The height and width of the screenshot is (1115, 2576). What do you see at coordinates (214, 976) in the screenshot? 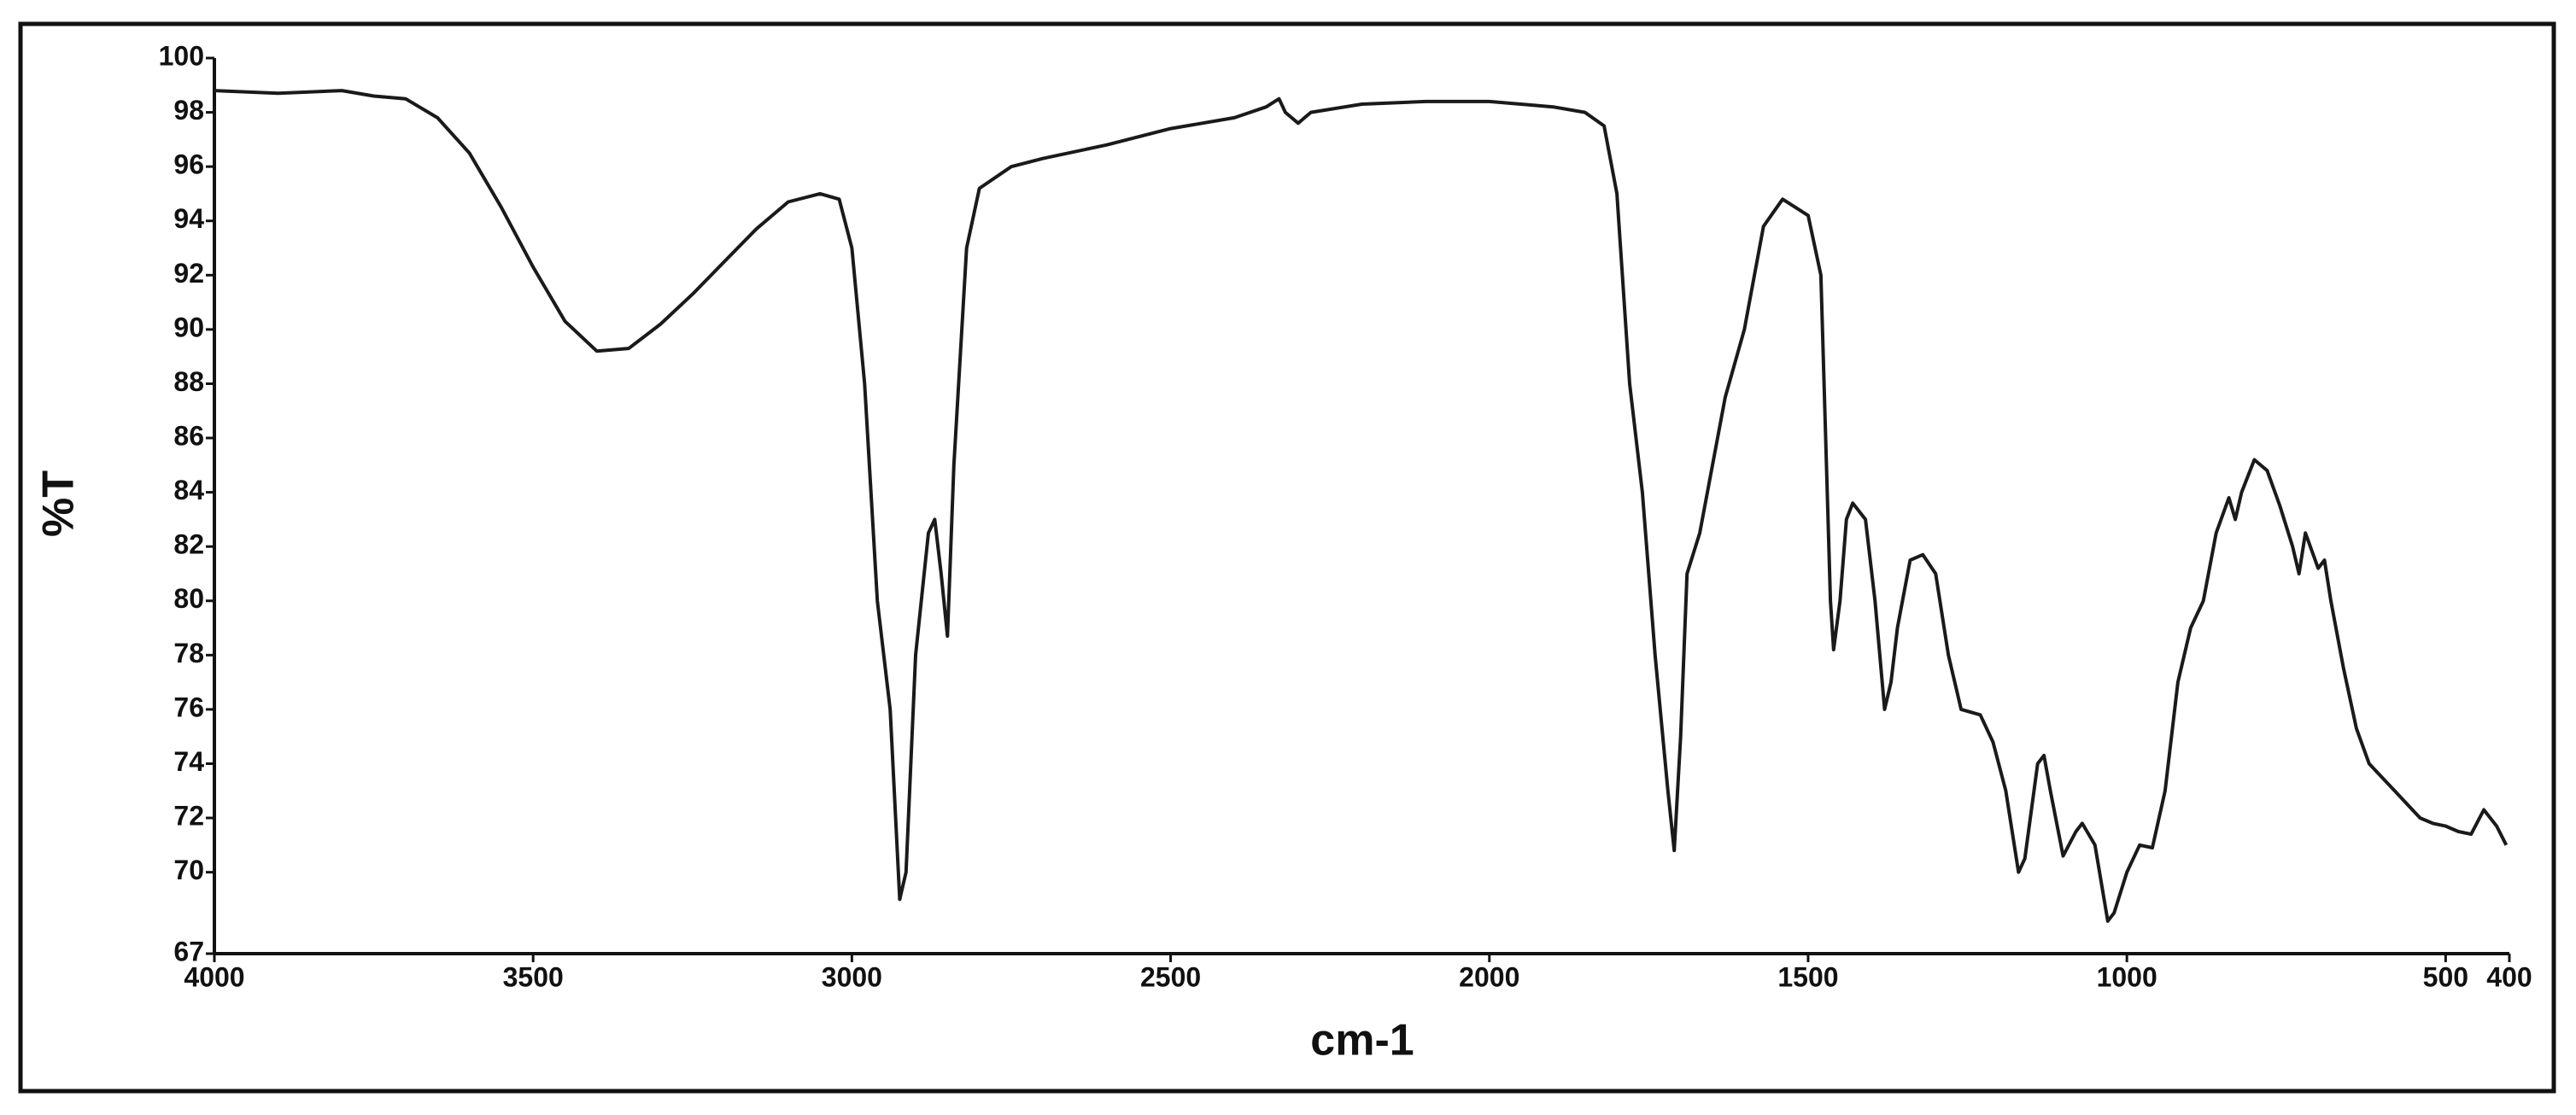
I see `x-tick-label: 4000` at bounding box center [214, 976].